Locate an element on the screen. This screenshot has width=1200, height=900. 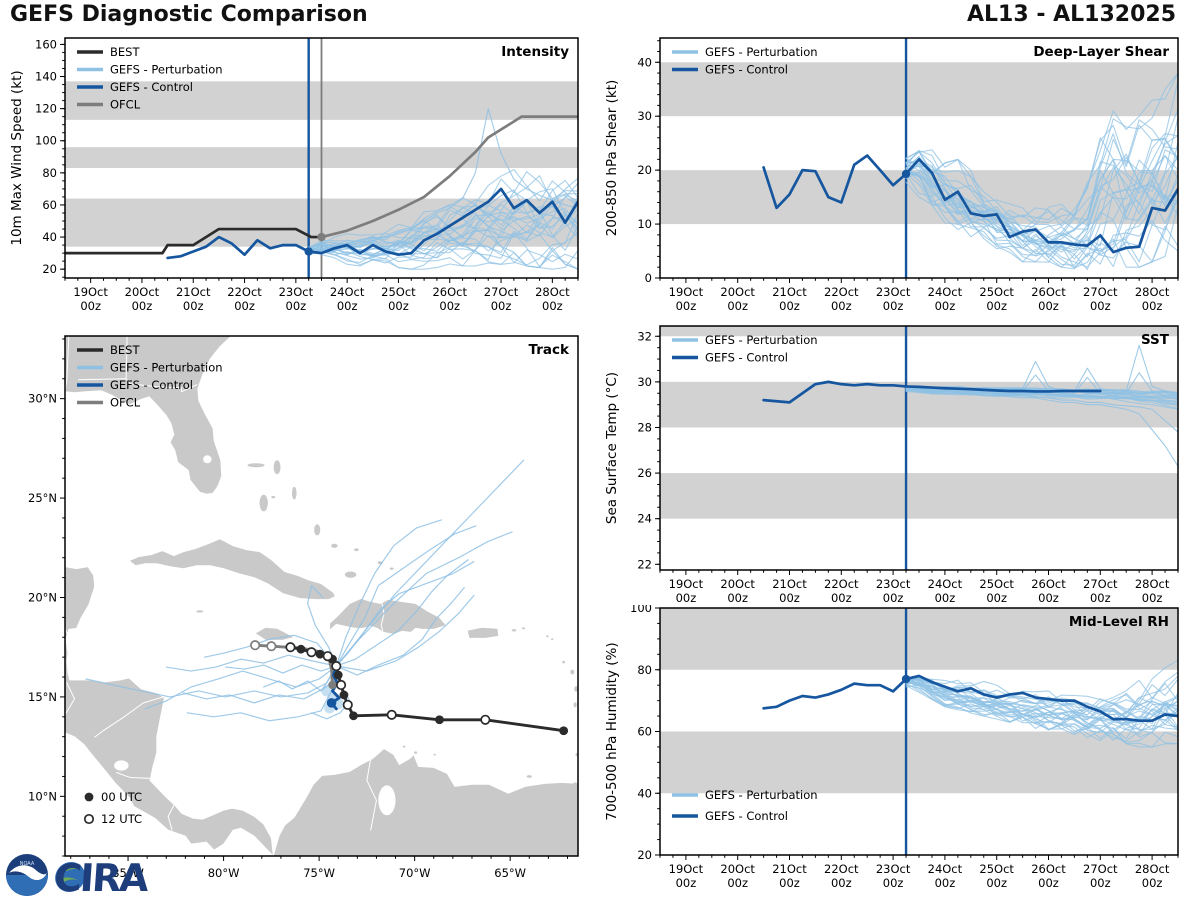
gefs-perturbation-members is located at coordinates (1041, 703).